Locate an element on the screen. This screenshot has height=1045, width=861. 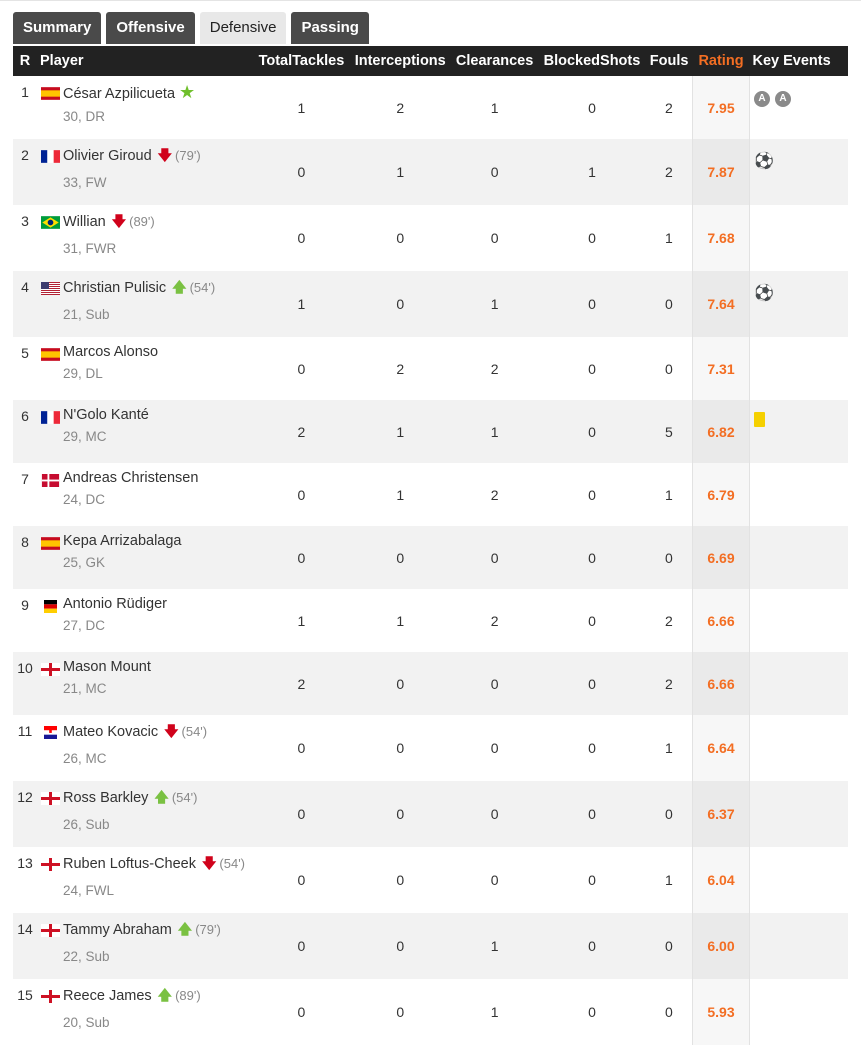
tab-defensive: Defensive is located at coordinates (243, 28).